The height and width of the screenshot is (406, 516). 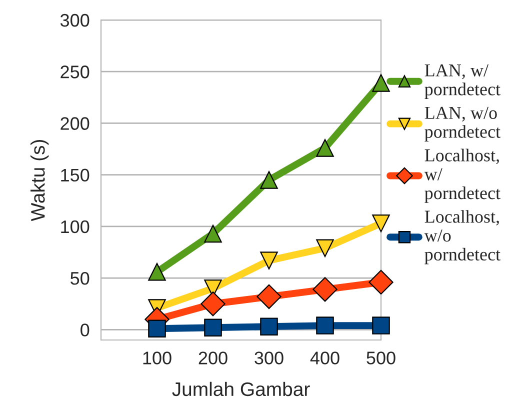 I want to click on y-tick-label: 200, so click(x=75, y=123).